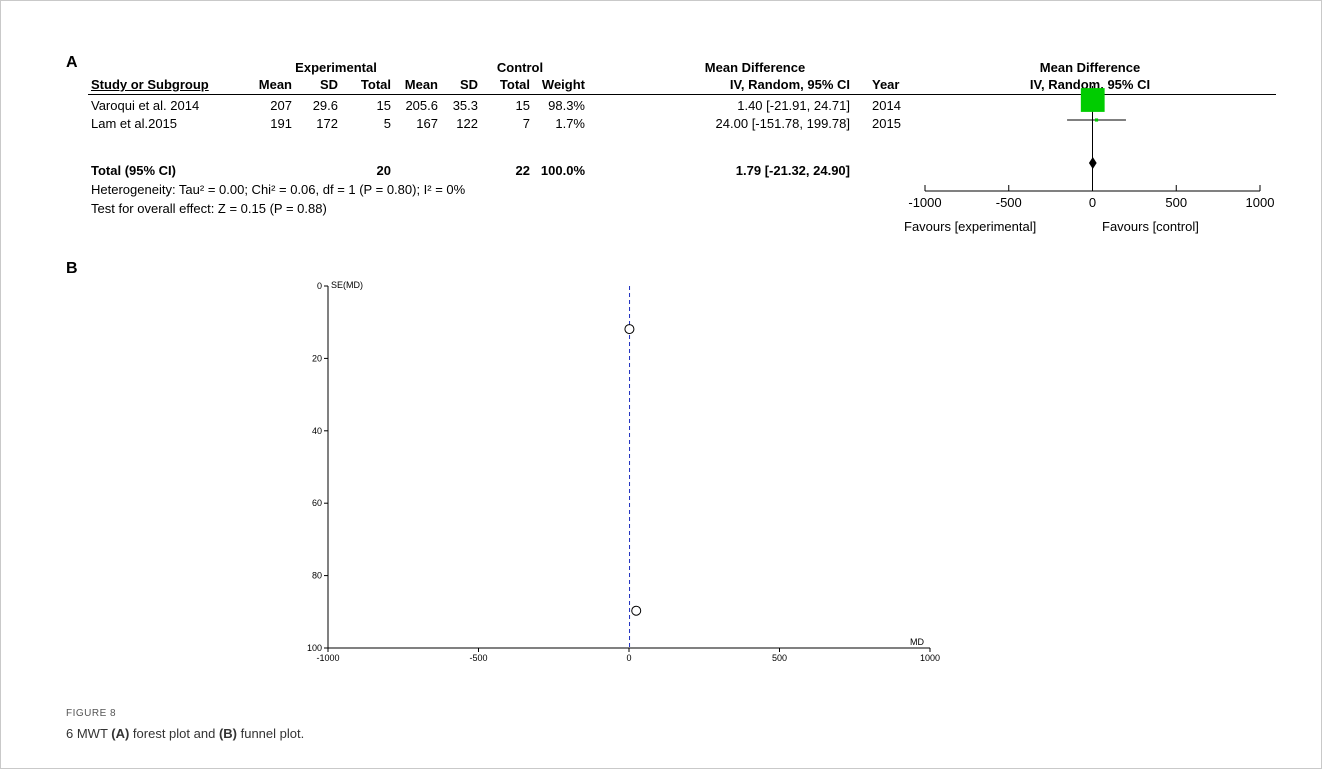 The width and height of the screenshot is (1322, 769). Describe the element at coordinates (526, 123) in the screenshot. I see `row2-total2: 7` at that location.